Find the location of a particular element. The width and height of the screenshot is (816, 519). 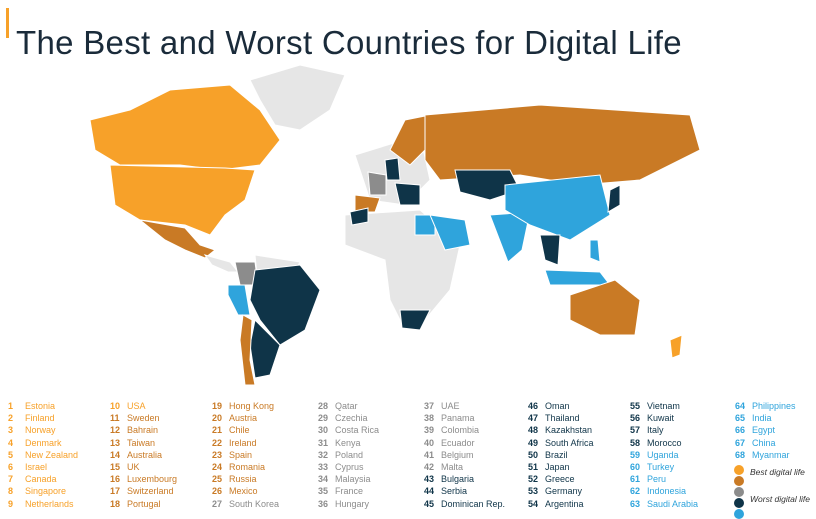

rank-number: 45 is located at coordinates (429, 503).